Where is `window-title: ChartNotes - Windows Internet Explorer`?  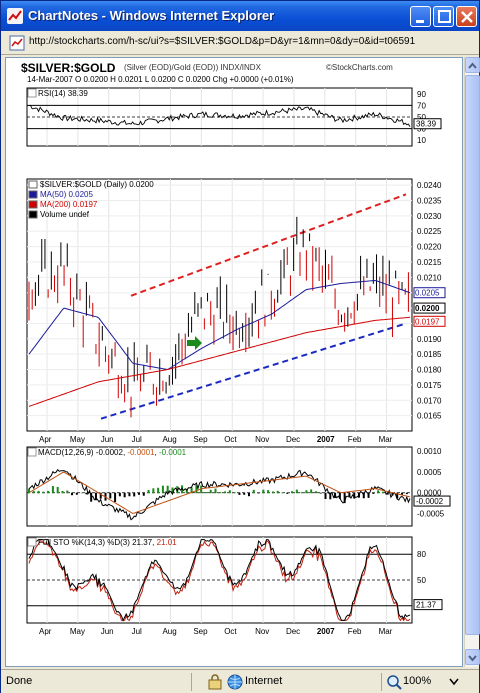 window-title: ChartNotes - Windows Internet Explorer is located at coordinates (151, 15).